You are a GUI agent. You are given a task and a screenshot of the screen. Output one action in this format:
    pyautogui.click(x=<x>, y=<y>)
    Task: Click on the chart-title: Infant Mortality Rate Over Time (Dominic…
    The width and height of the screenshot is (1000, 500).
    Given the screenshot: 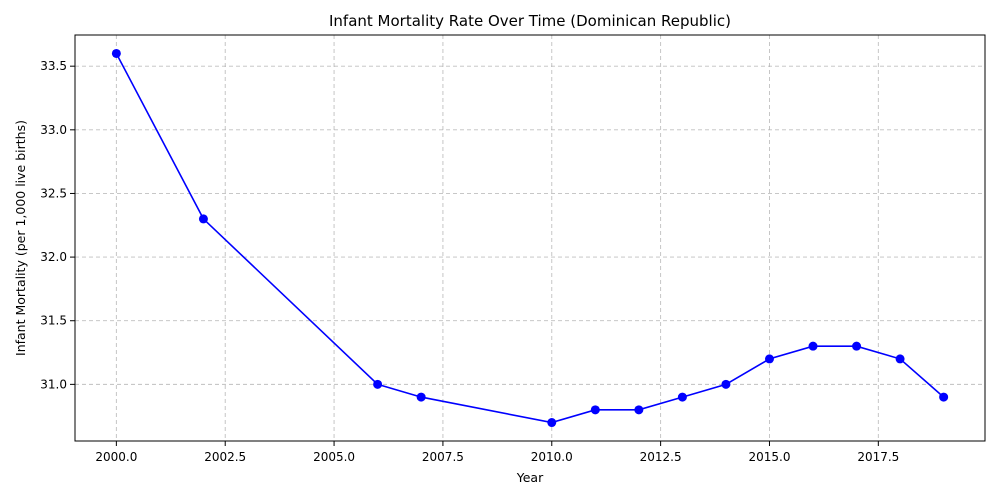 What is the action you would take?
    pyautogui.click(x=530, y=21)
    